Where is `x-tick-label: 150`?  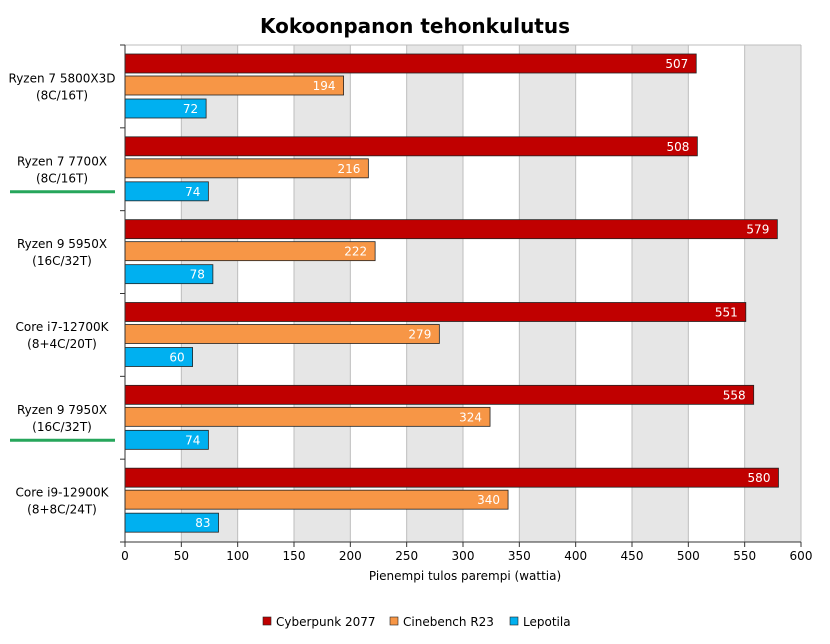 x-tick-label: 150 is located at coordinates (294, 556).